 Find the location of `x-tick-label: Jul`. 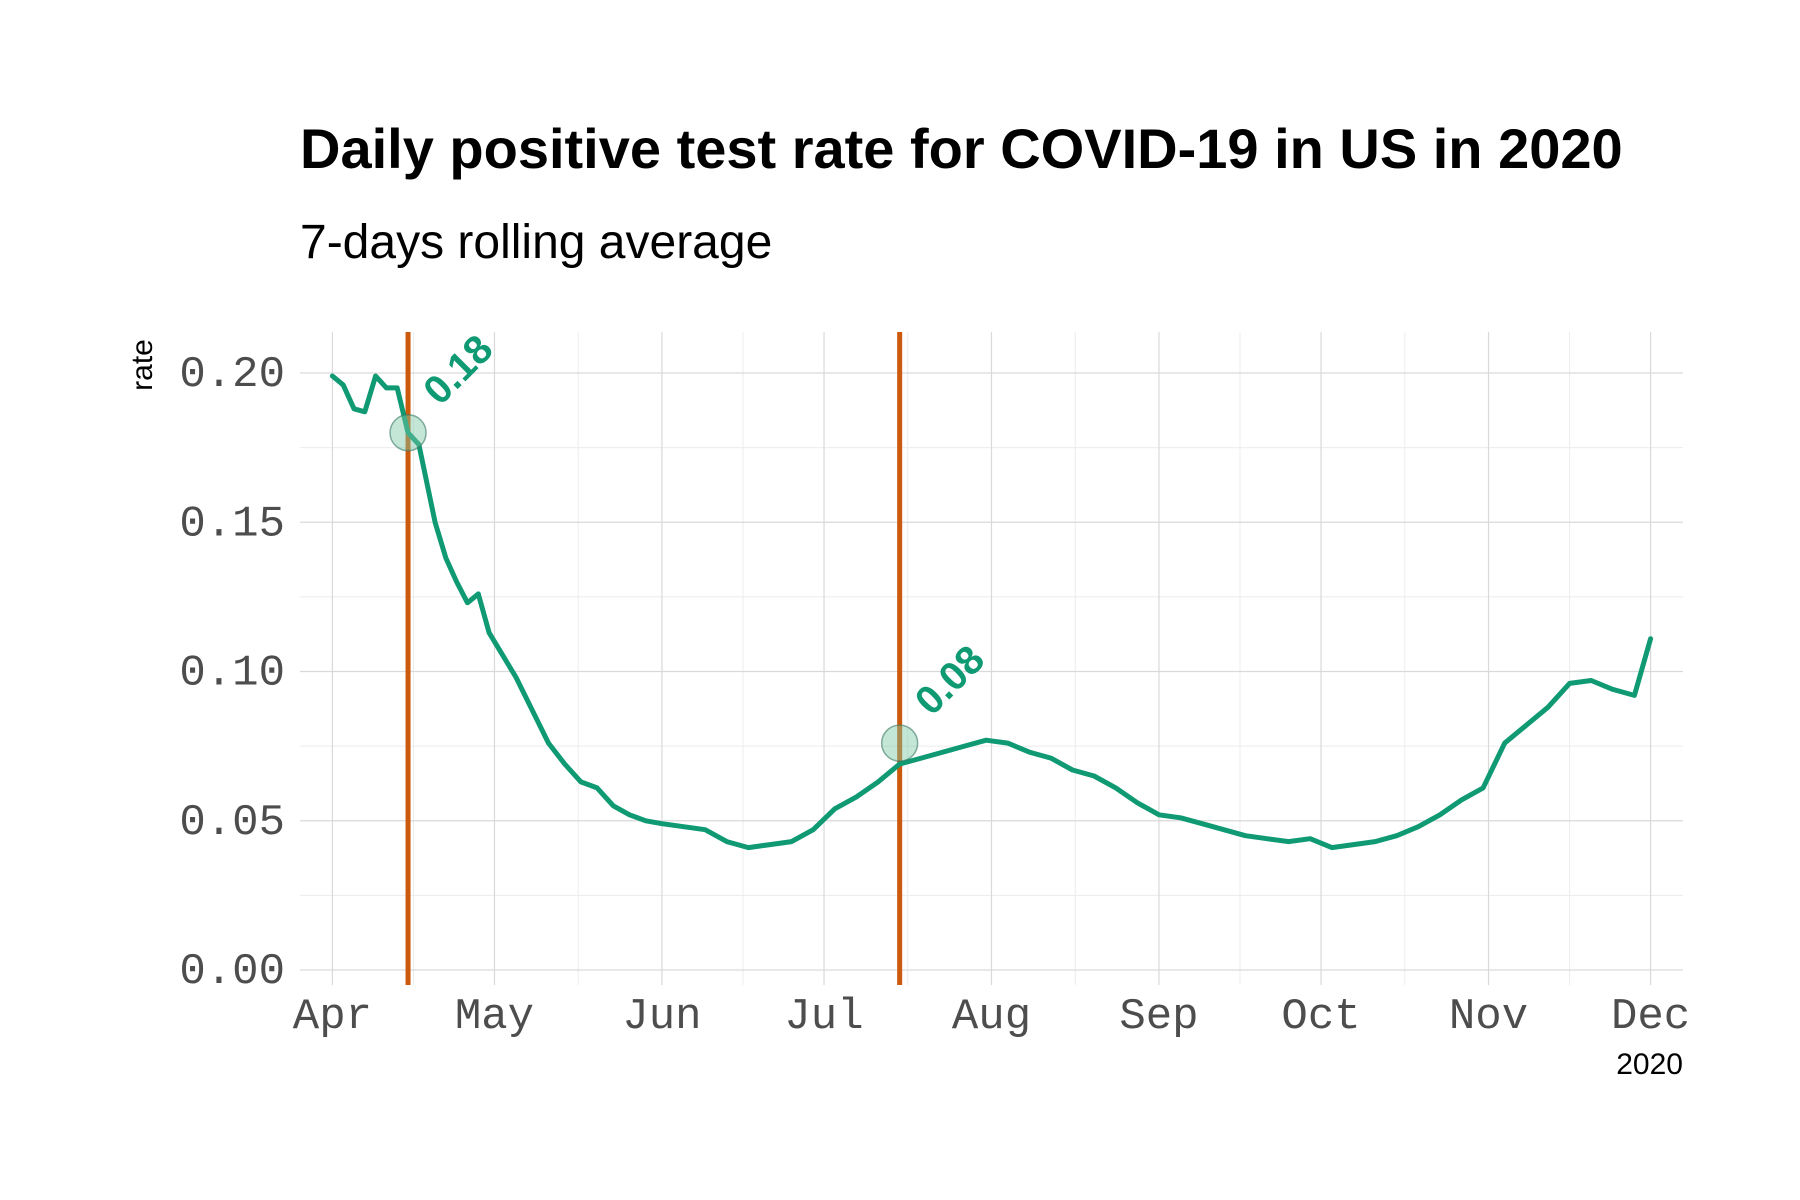

x-tick-label: Jul is located at coordinates (823, 1017).